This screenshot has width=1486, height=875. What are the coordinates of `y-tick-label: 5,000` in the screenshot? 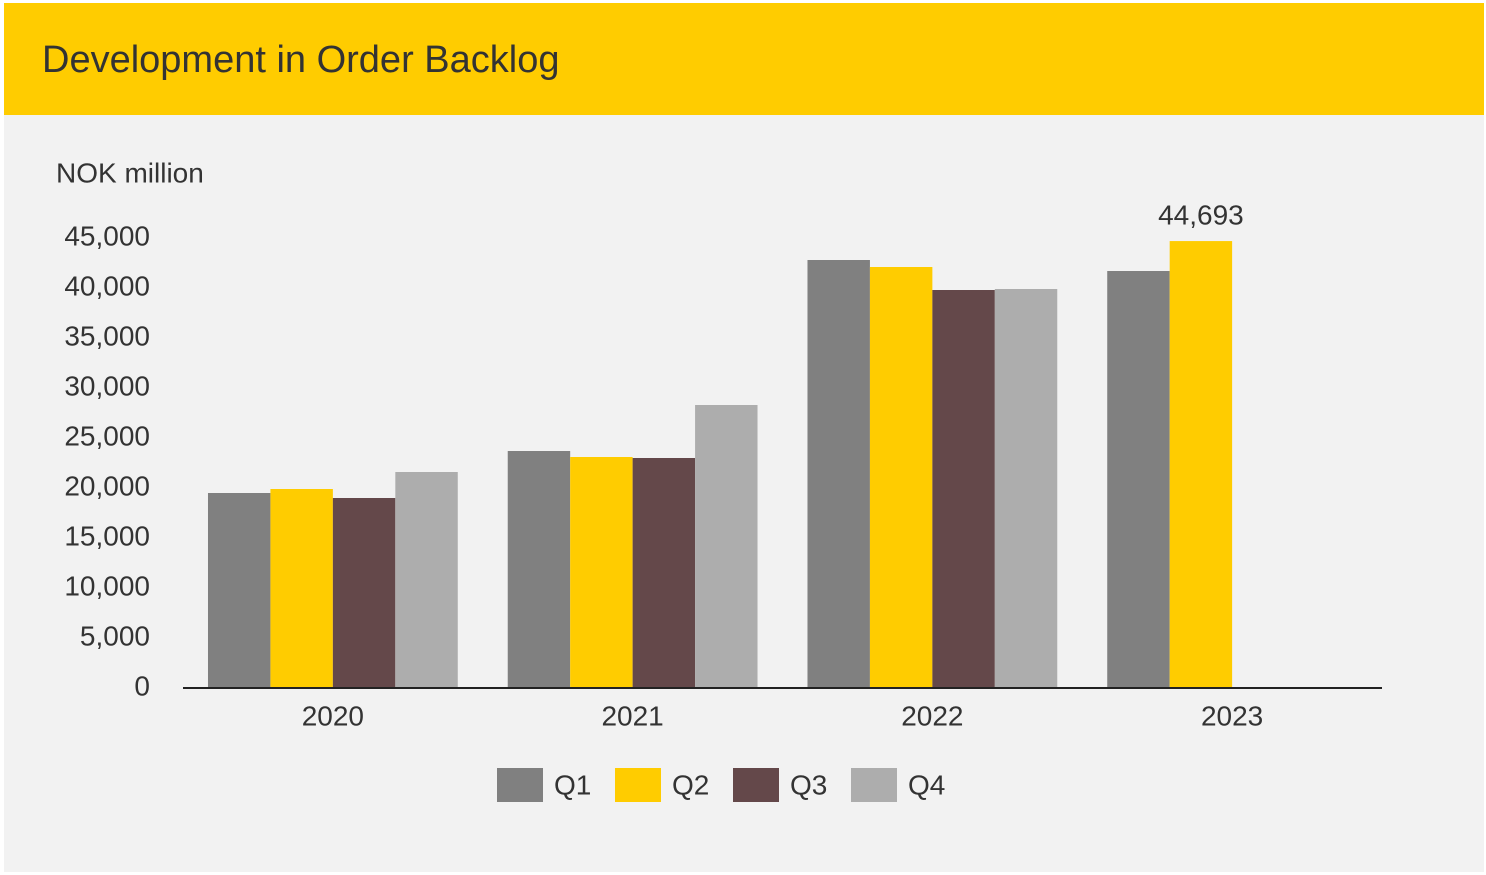 It's located at (115, 635).